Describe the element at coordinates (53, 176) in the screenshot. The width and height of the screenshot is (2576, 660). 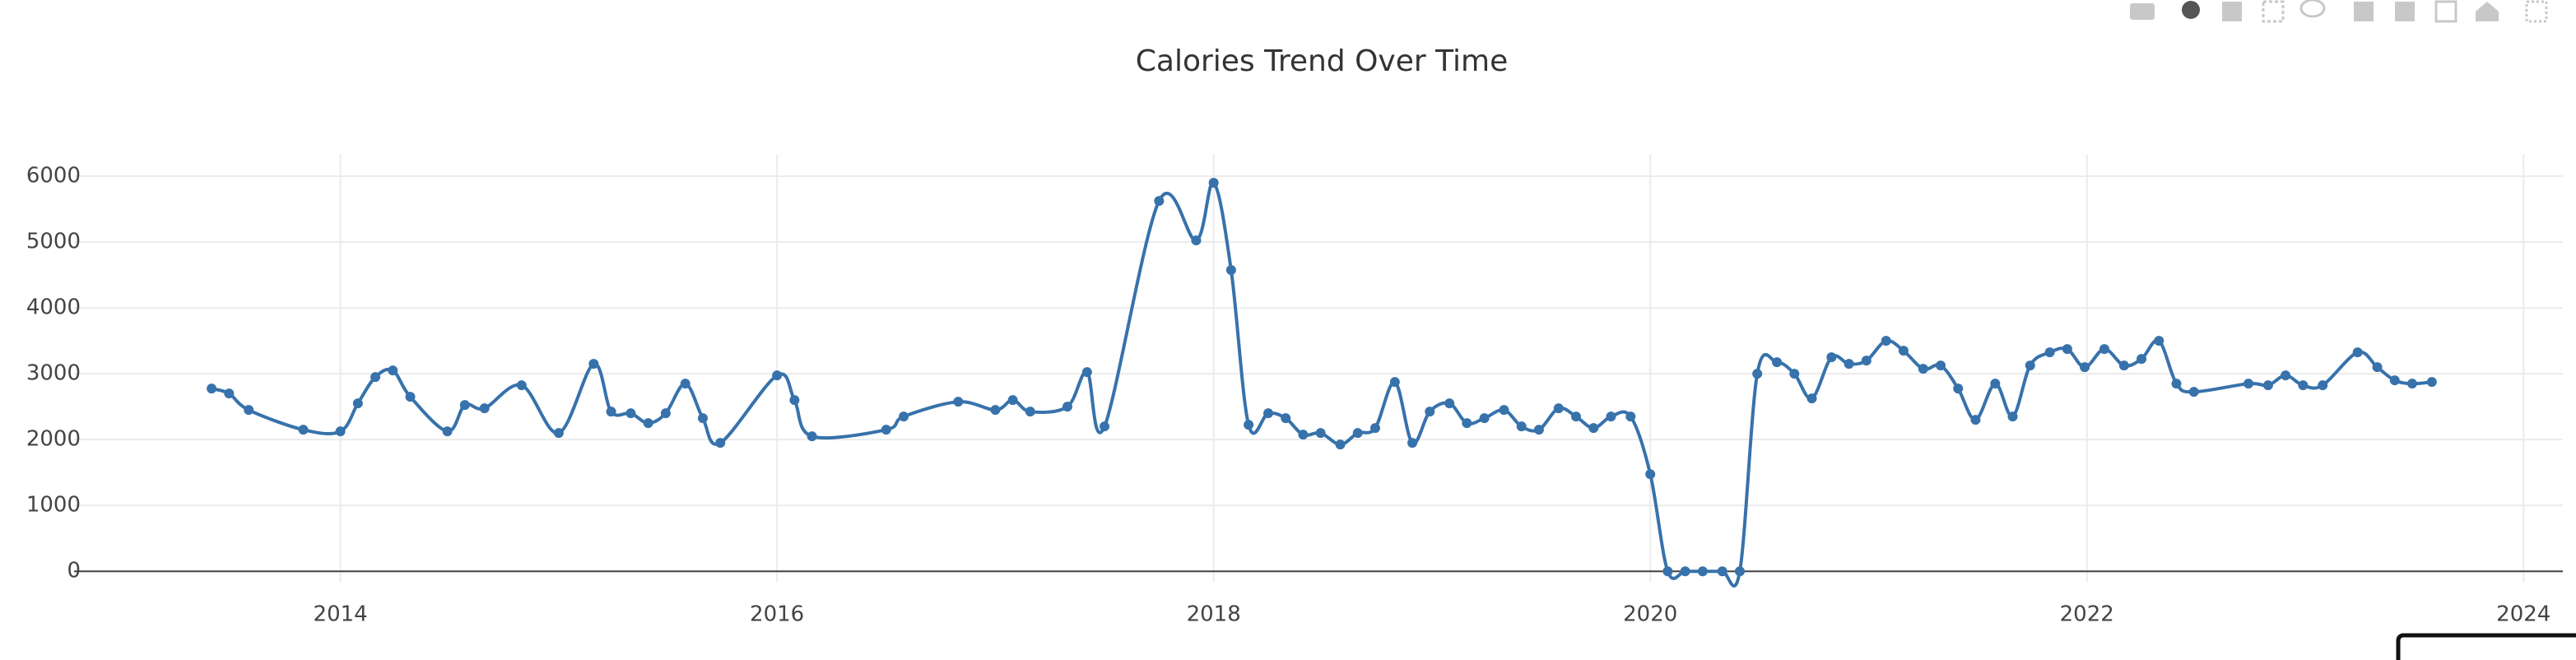
I see `y-tick-label: 6000` at that location.